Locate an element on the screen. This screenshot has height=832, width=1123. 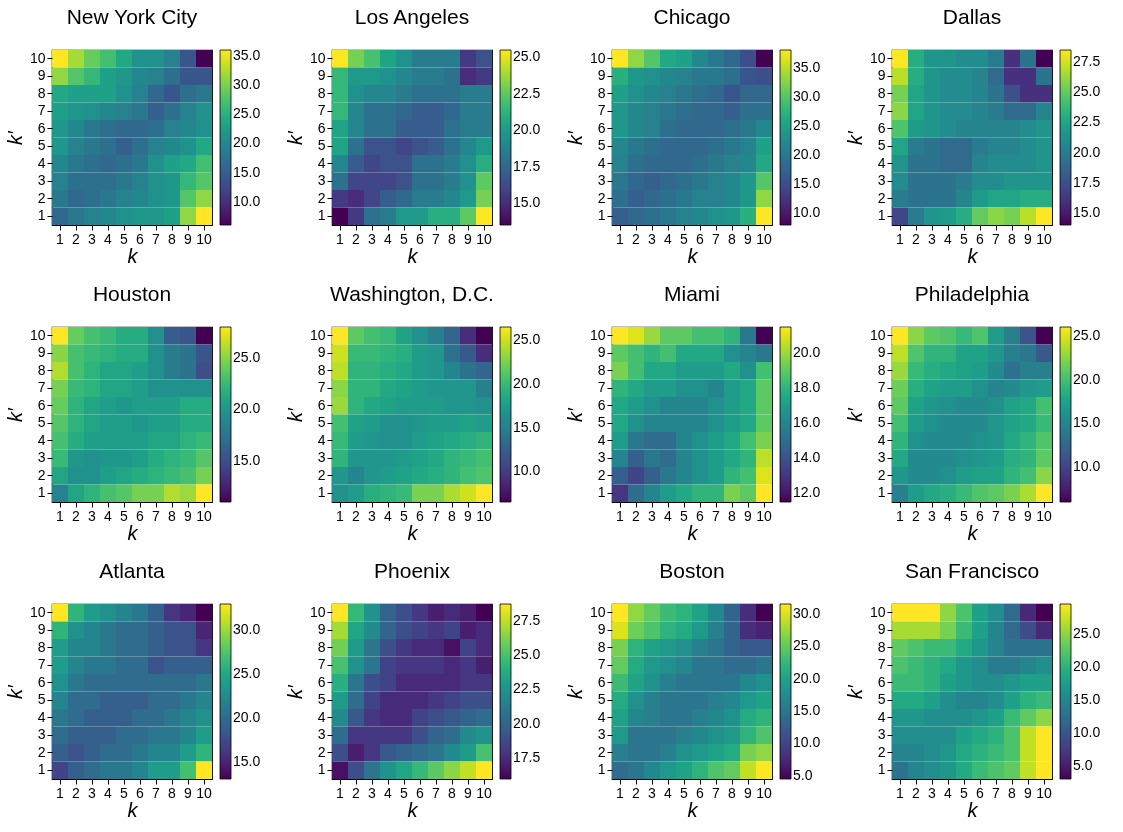
color-bar-label: 10.0 is located at coordinates (527, 470).